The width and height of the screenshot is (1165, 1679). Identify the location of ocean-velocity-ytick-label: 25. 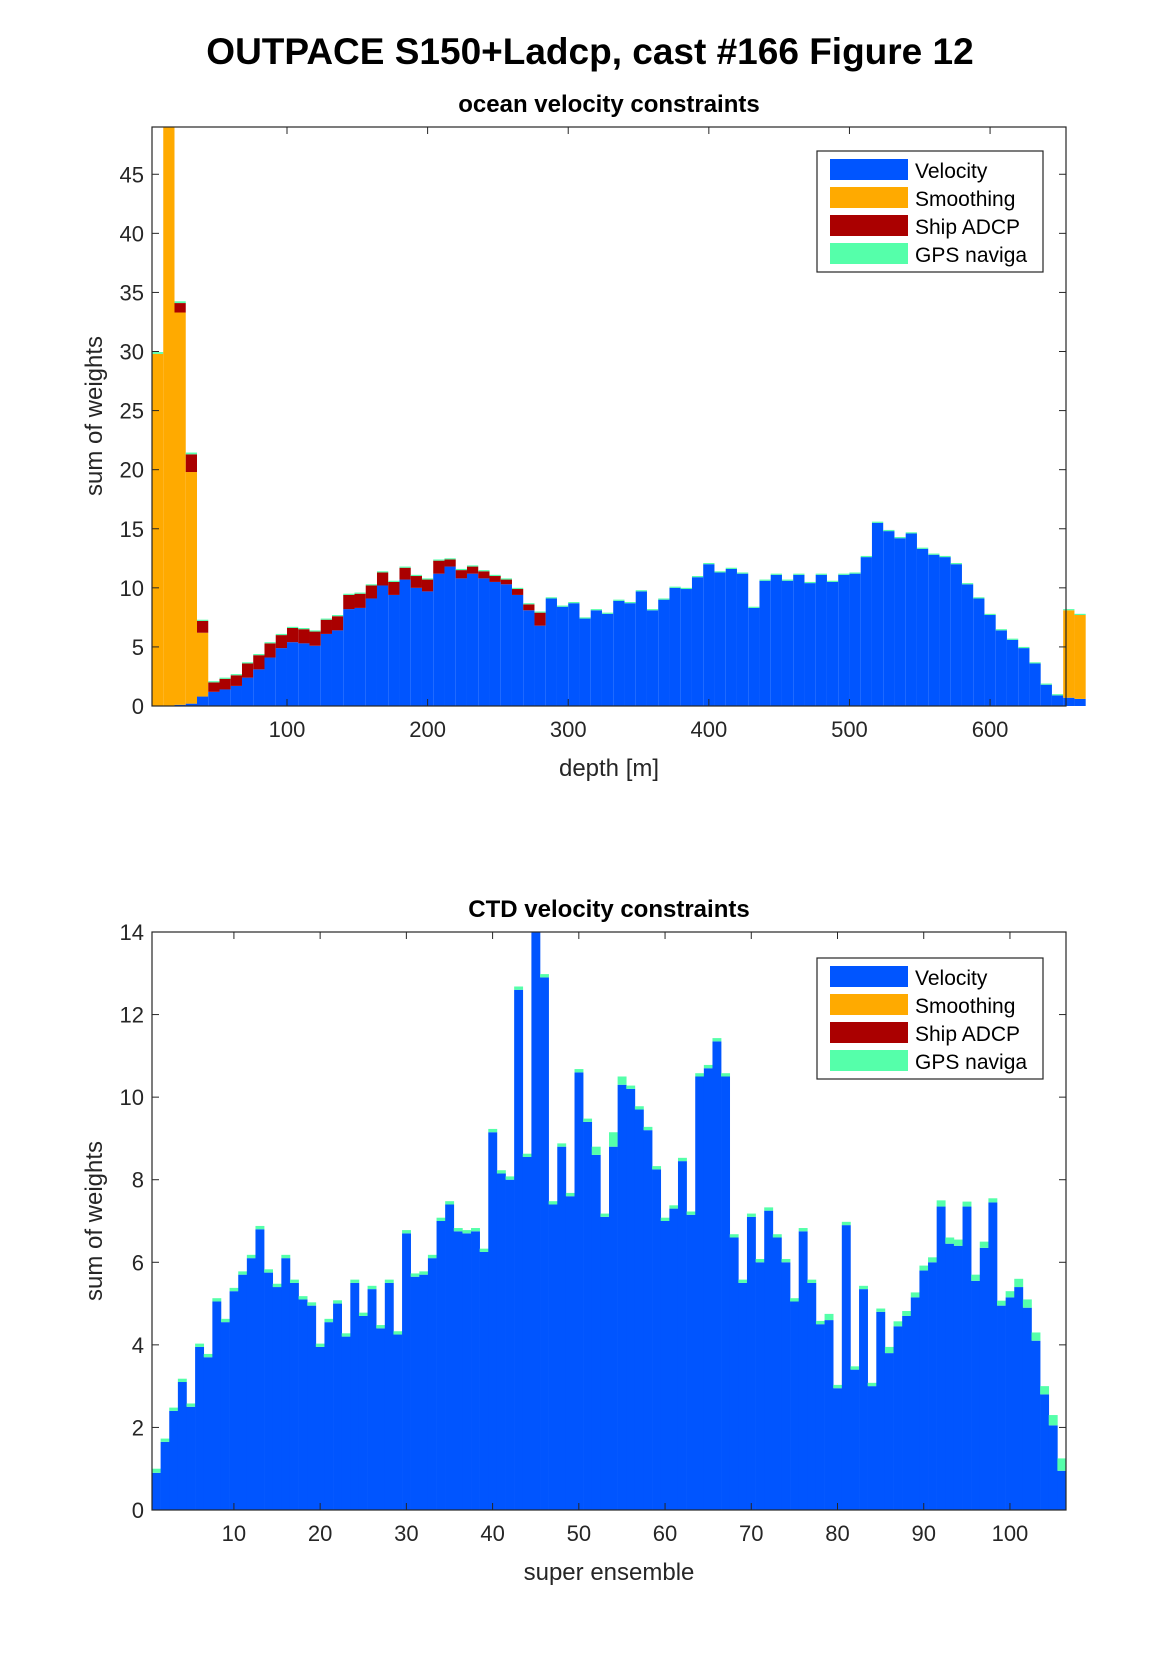
(132, 411).